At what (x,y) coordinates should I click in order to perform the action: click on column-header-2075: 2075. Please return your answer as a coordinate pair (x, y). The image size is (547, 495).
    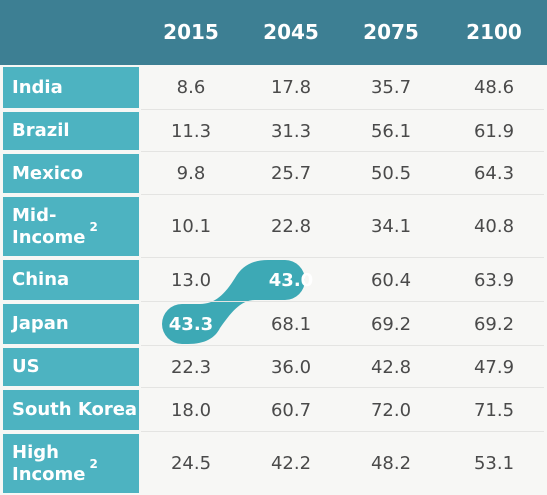
    Looking at the image, I should click on (391, 32).